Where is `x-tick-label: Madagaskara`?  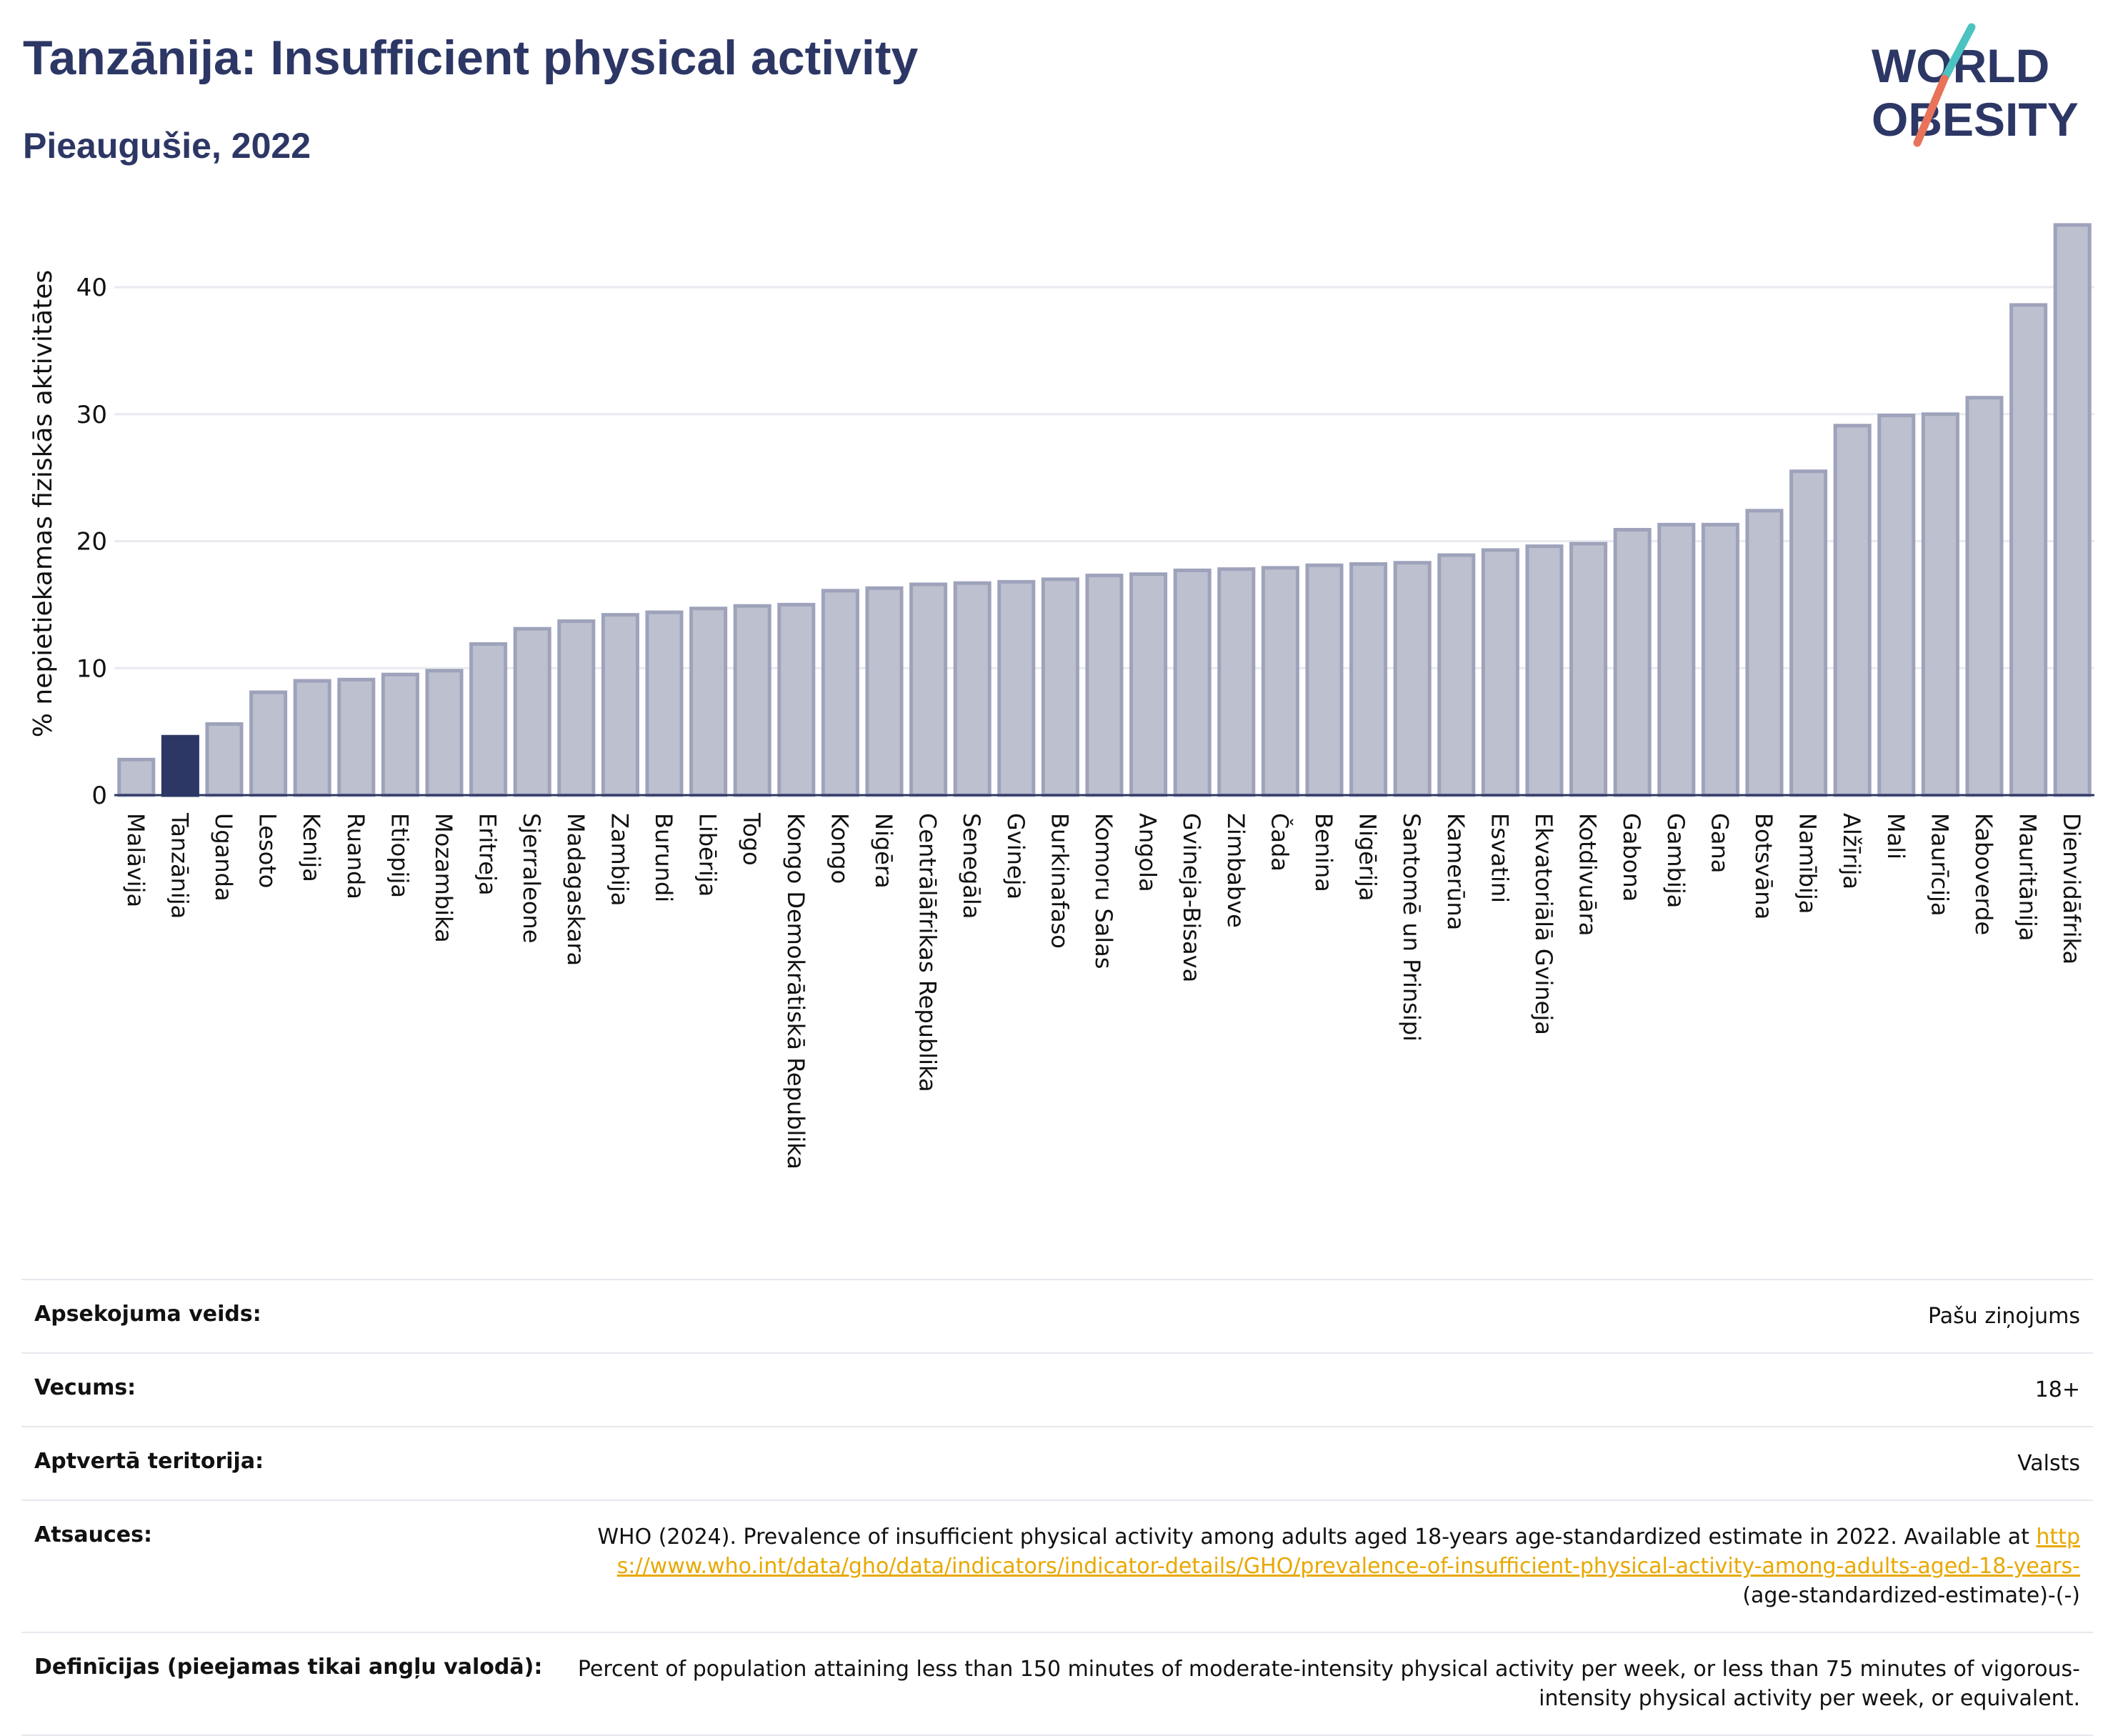
x-tick-label: Madagaskara is located at coordinates (575, 889).